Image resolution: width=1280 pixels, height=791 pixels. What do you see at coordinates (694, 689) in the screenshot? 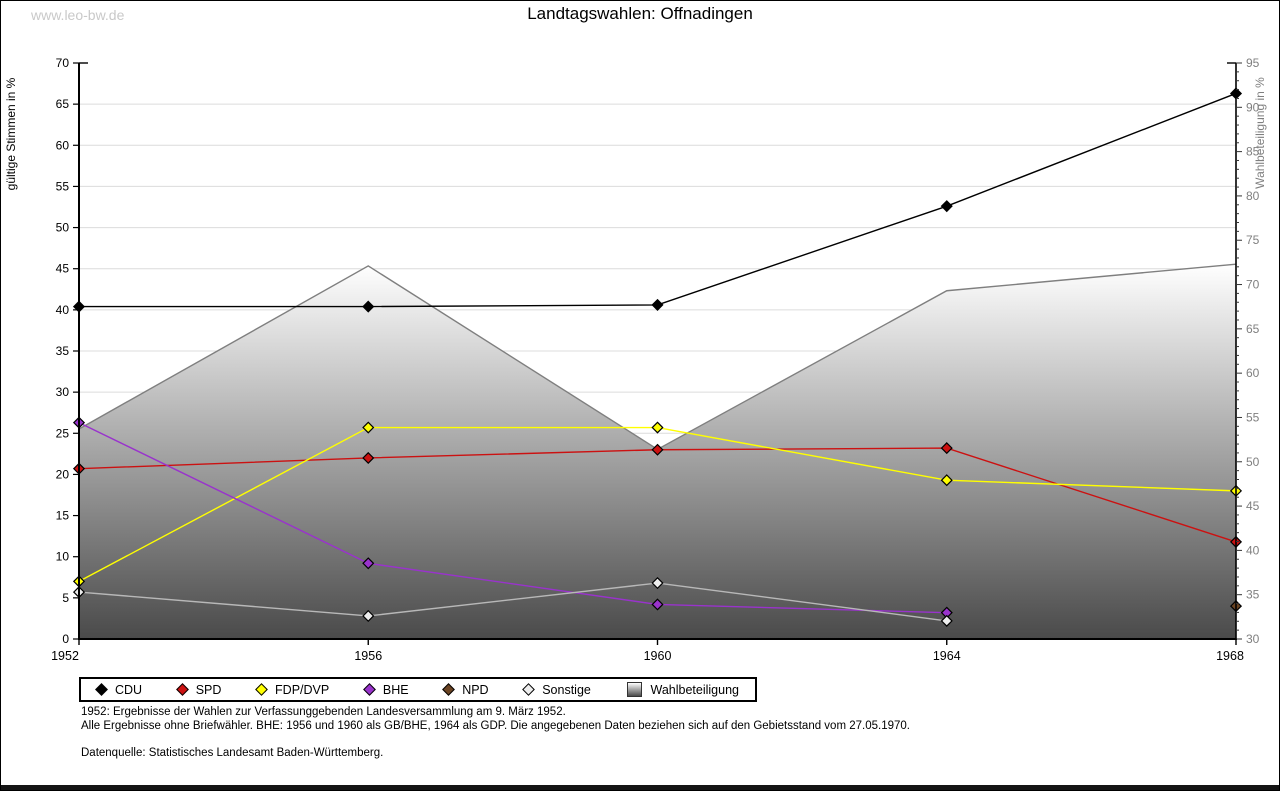
I see `legend-label: Wahlbeteiligung` at bounding box center [694, 689].